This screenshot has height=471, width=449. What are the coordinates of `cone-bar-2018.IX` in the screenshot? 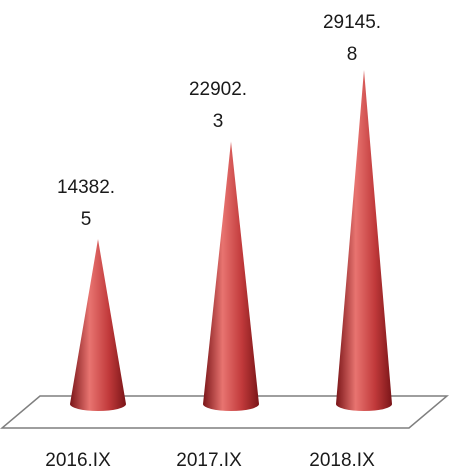 It's located at (364, 240).